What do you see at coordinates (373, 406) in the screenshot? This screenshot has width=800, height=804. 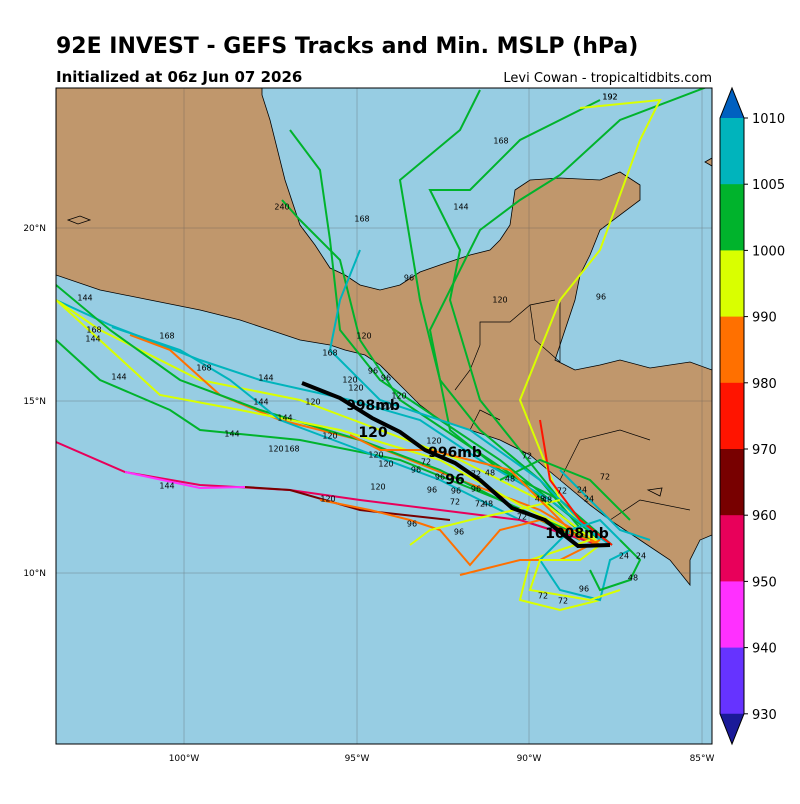 I see `mean-track-label: 998mb` at bounding box center [373, 406].